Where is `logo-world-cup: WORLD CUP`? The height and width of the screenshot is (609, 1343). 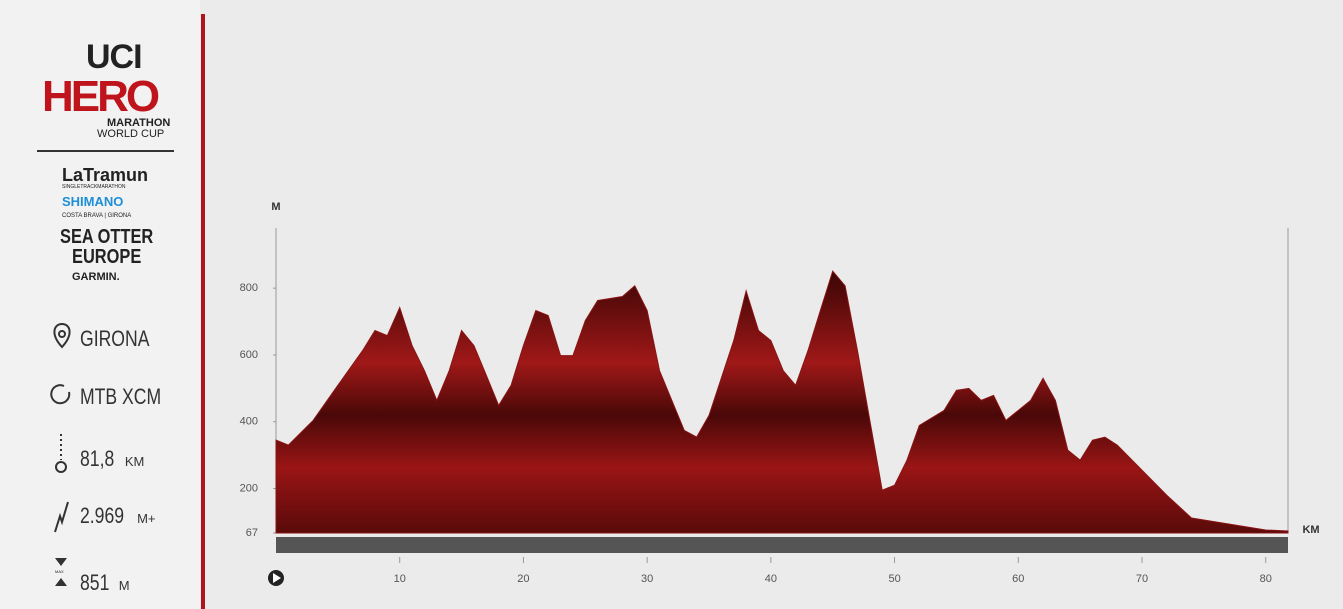 logo-world-cup: WORLD CUP is located at coordinates (131, 134).